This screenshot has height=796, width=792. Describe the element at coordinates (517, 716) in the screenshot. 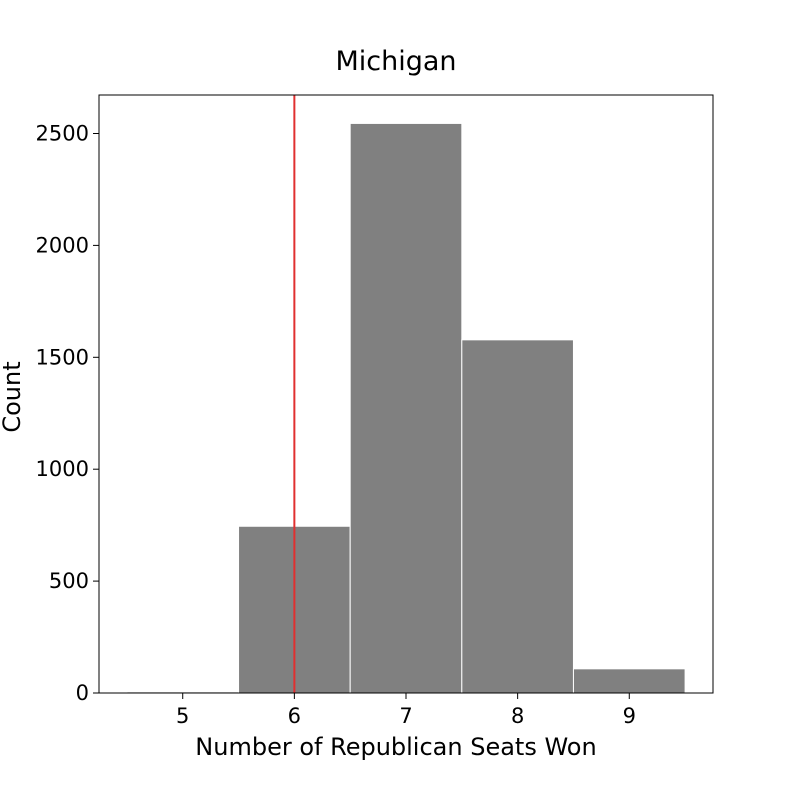

I see `x-tick-label: 8` at that location.